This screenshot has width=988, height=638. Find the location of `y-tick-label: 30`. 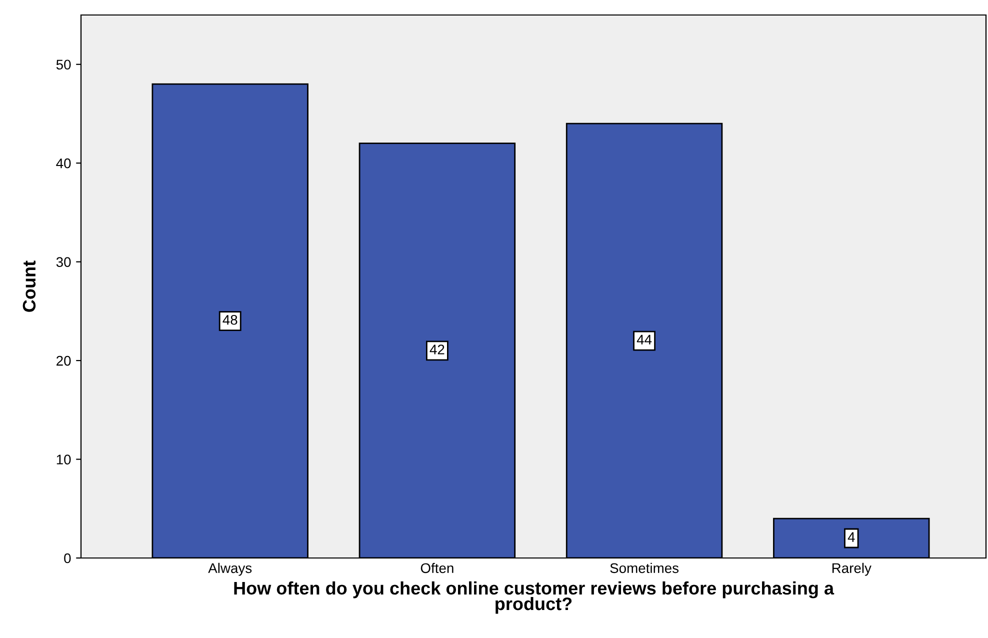

y-tick-label: 30 is located at coordinates (63, 262).